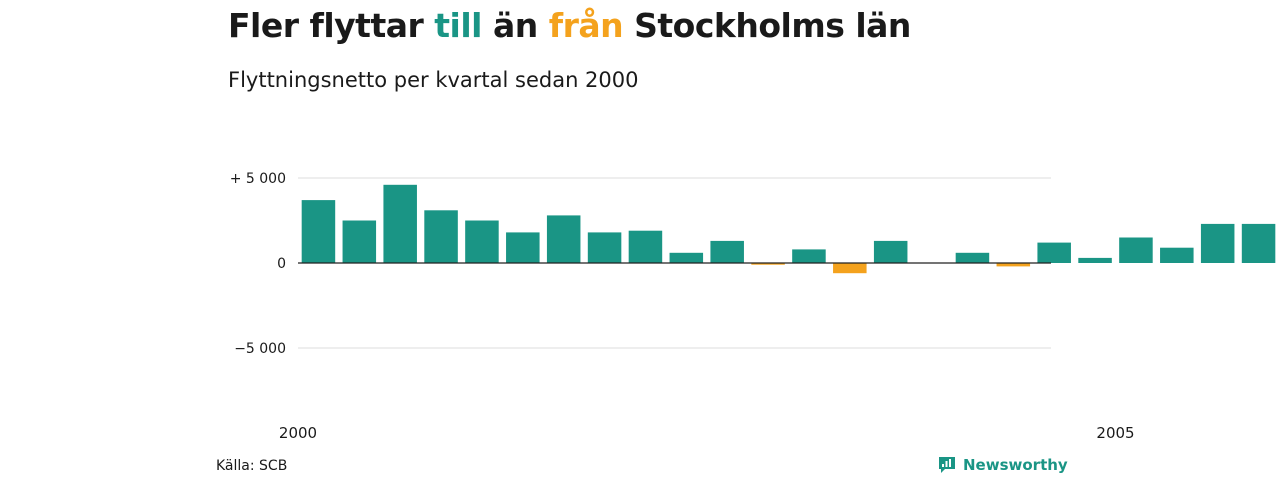 This screenshot has height=480, width=1280. I want to click on bars, so click(787, 229).